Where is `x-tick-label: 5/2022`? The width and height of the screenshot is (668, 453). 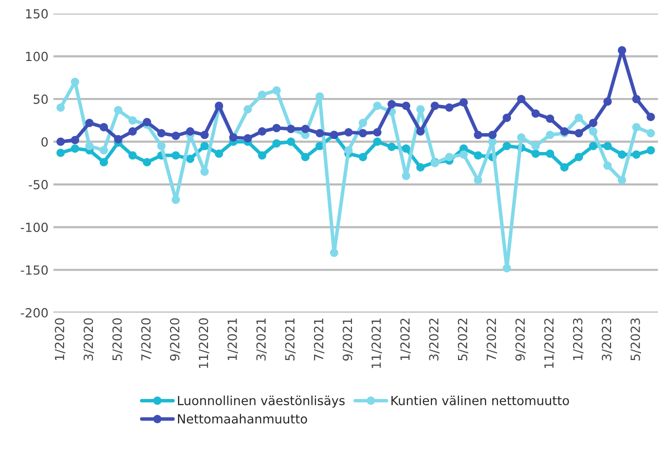 x-tick-label: 5/2022 is located at coordinates (463, 339).